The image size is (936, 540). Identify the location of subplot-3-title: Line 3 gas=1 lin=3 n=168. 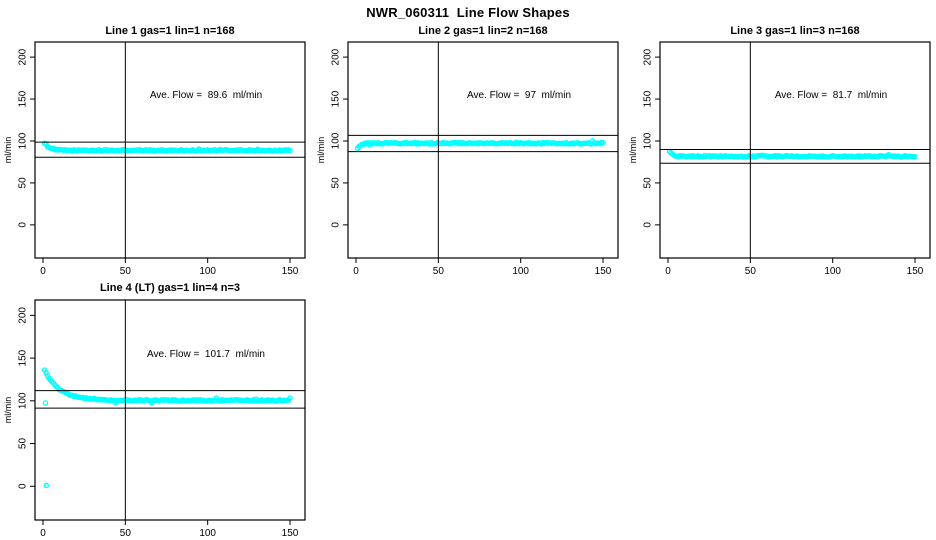
(795, 31).